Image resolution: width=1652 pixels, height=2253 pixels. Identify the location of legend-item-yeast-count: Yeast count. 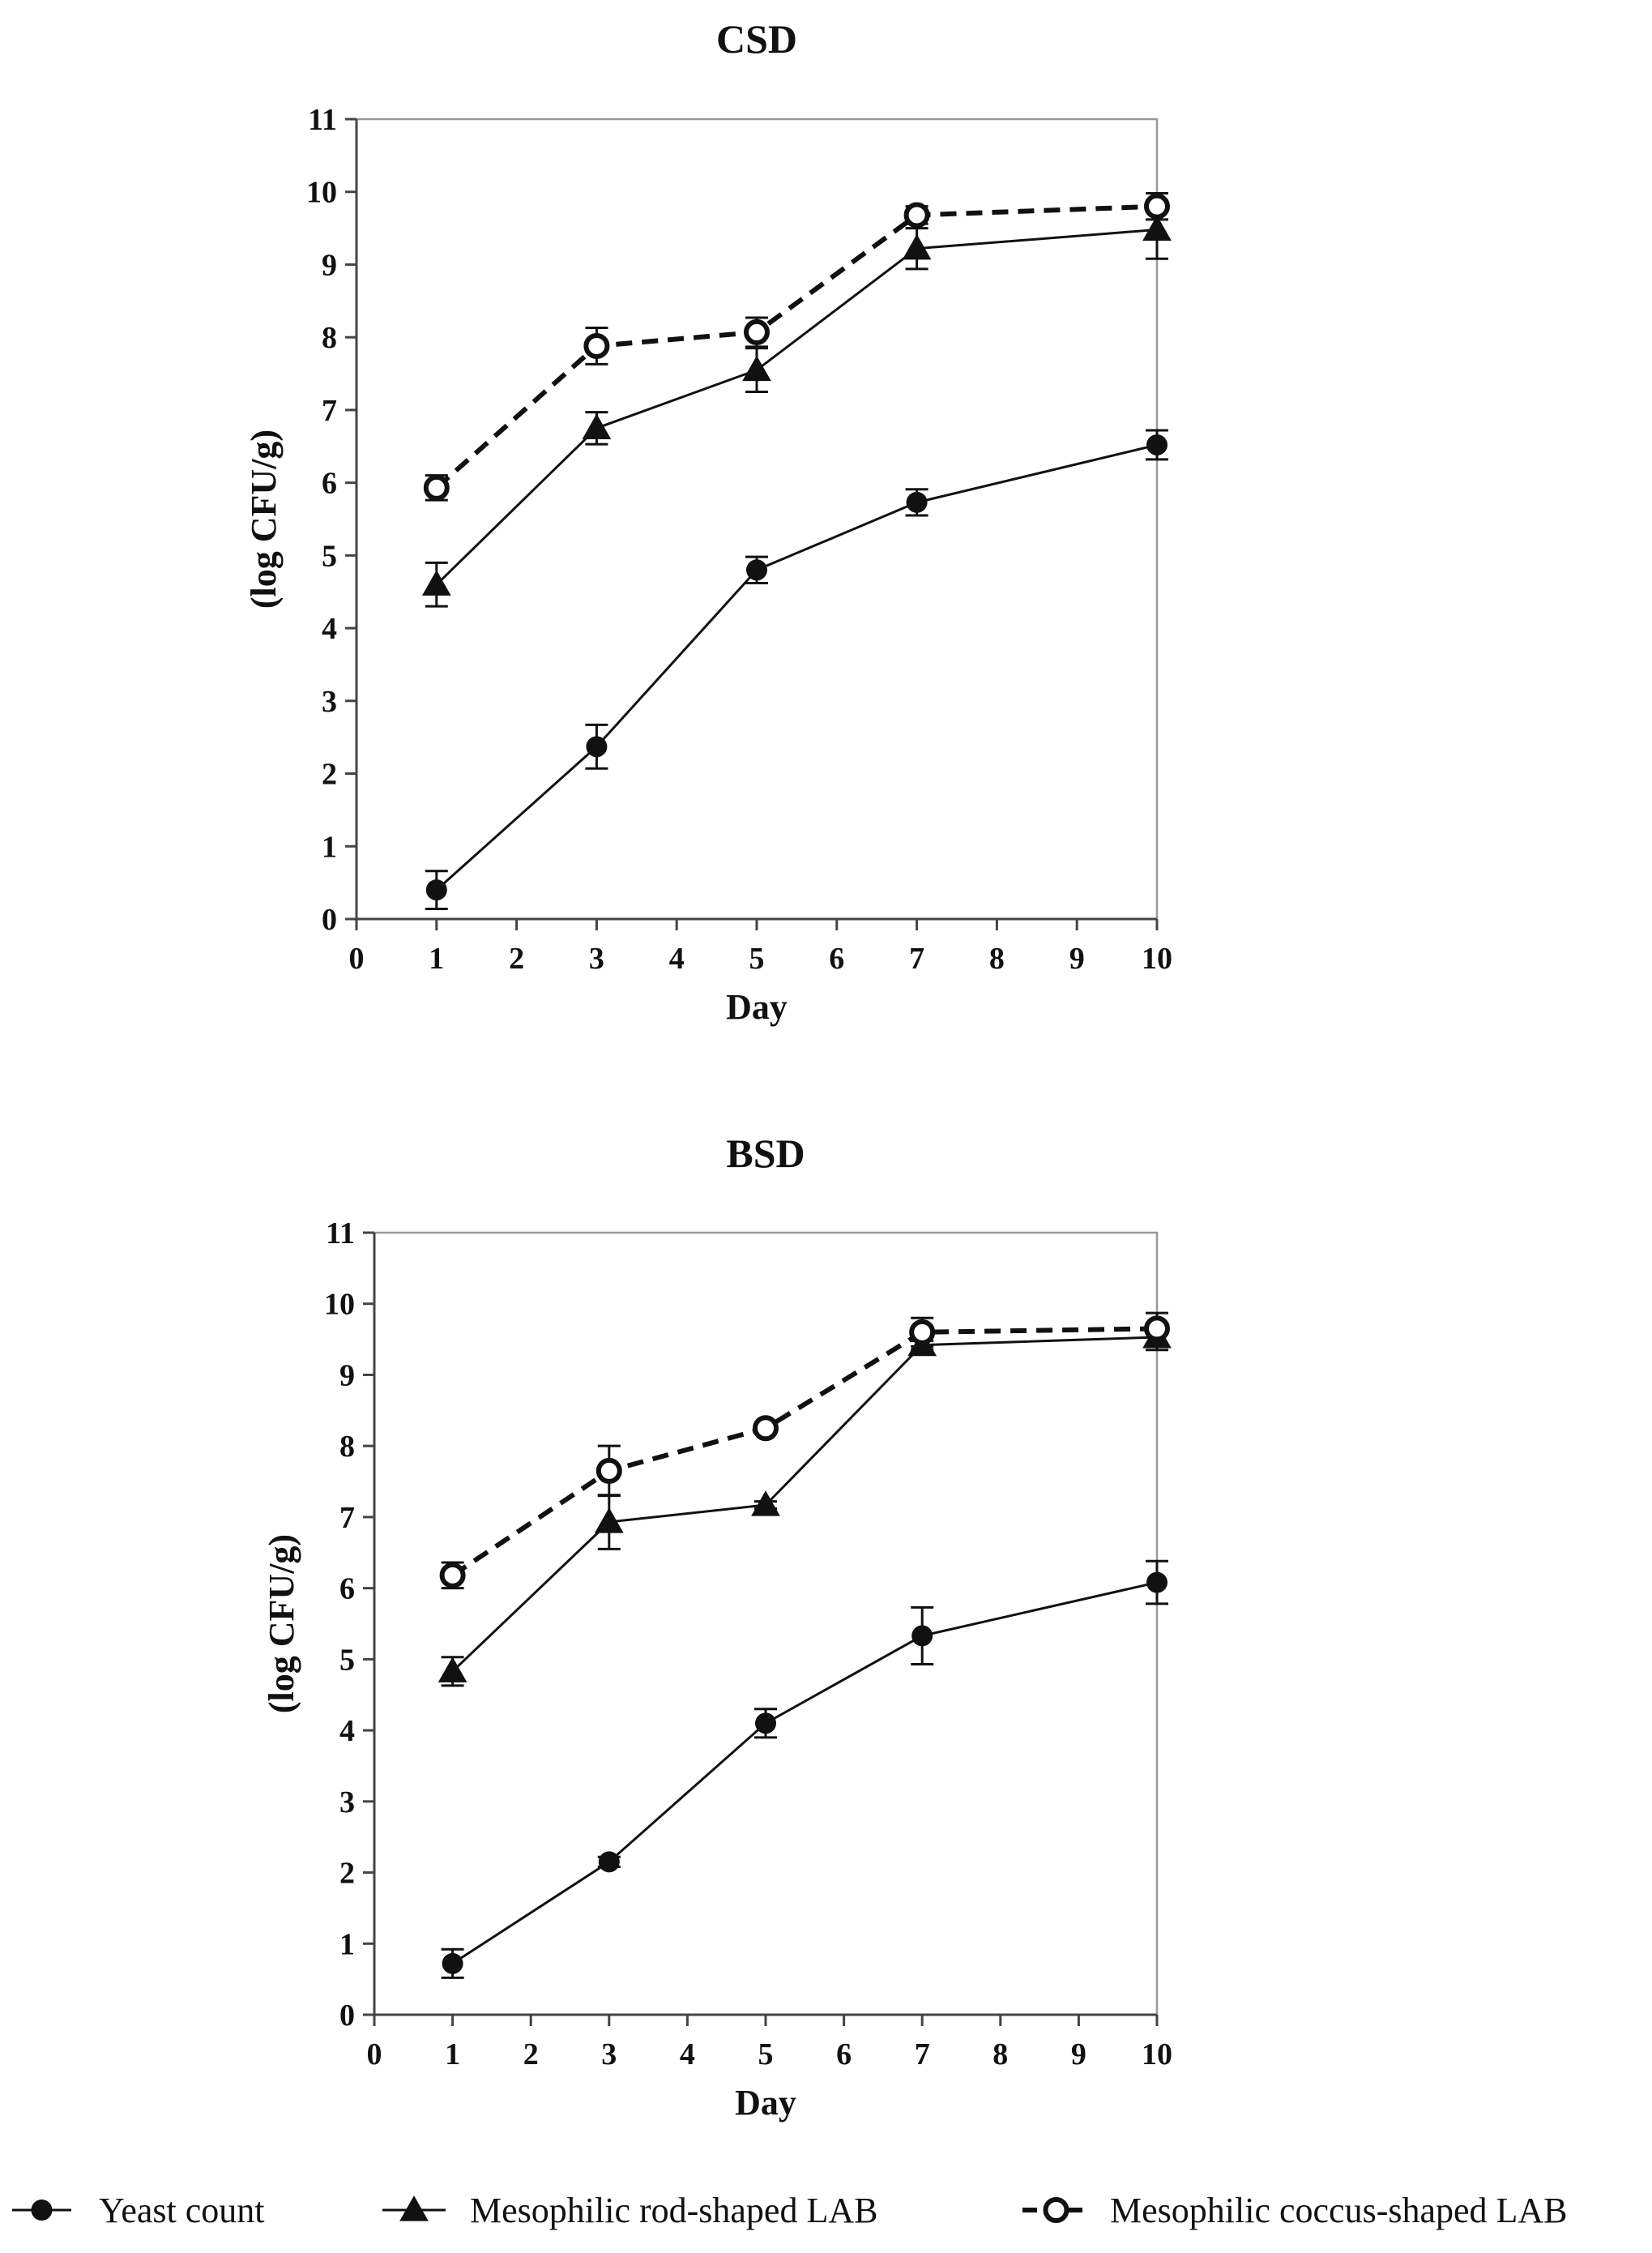
(138, 2211).